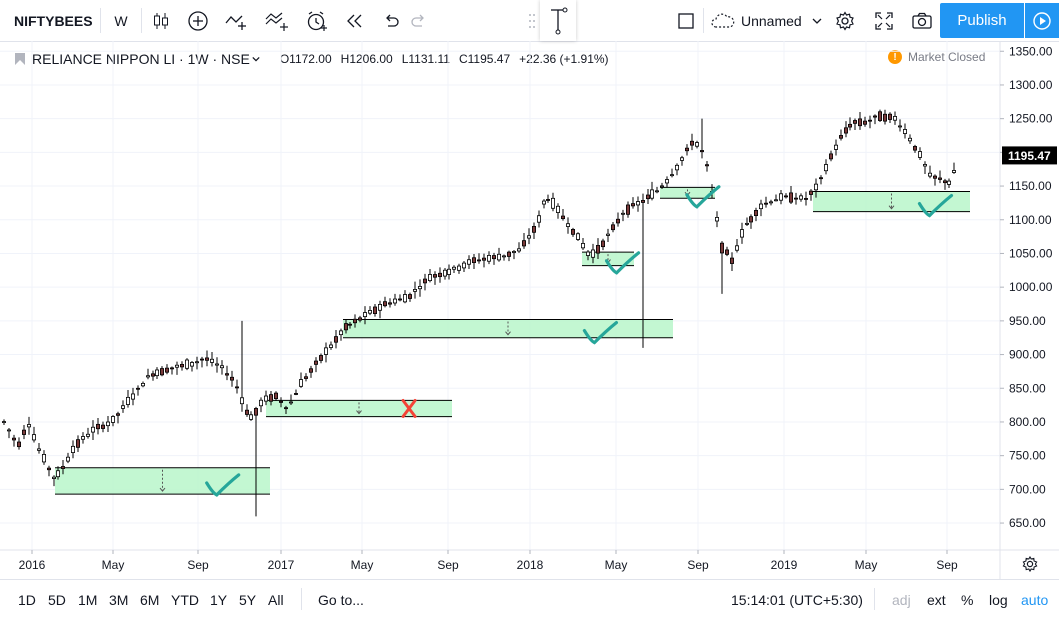  Describe the element at coordinates (1031, 85) in the screenshot. I see `price-tick-label: 1300.00` at that location.